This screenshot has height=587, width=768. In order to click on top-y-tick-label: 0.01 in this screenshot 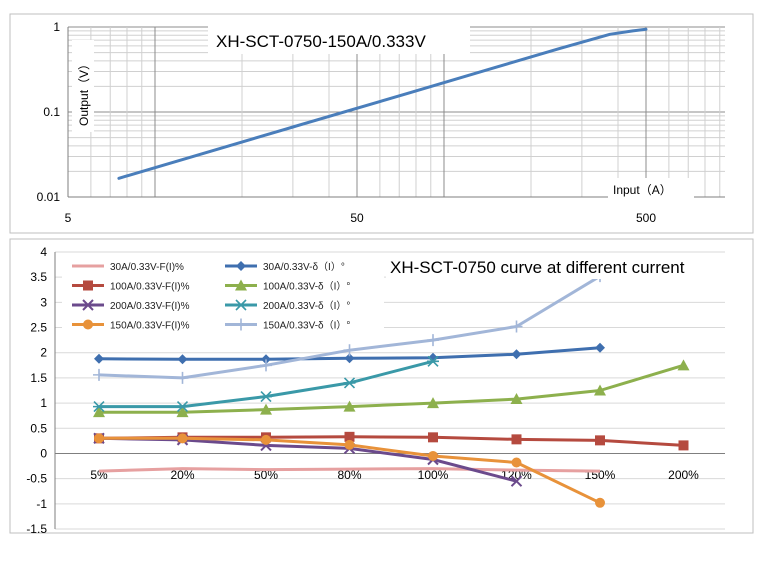, I will do `click(49, 197)`.